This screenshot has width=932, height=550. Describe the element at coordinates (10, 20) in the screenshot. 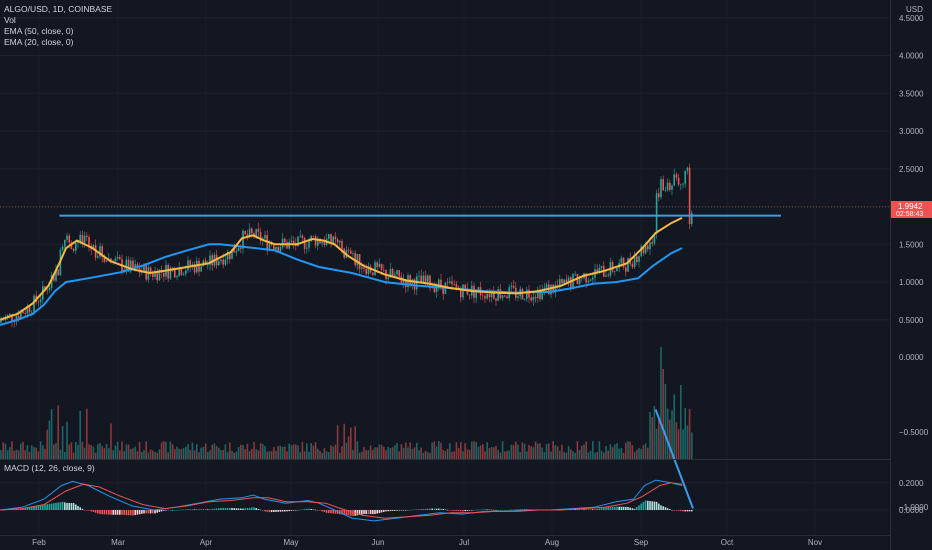

I see `indicator-vol: Vol` at that location.